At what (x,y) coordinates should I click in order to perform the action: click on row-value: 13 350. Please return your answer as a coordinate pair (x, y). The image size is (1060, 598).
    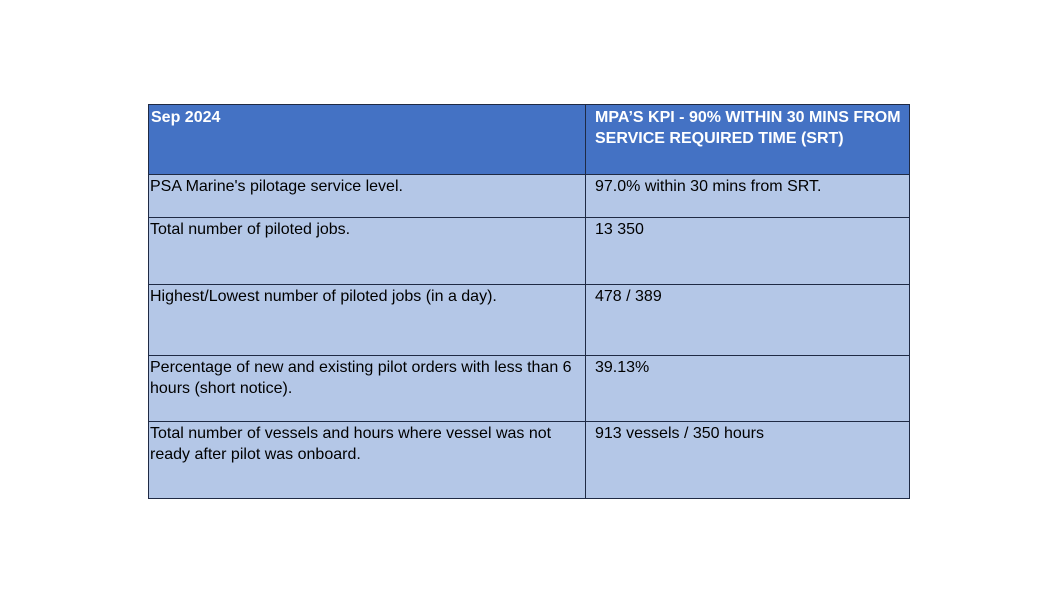
    Looking at the image, I should click on (747, 251).